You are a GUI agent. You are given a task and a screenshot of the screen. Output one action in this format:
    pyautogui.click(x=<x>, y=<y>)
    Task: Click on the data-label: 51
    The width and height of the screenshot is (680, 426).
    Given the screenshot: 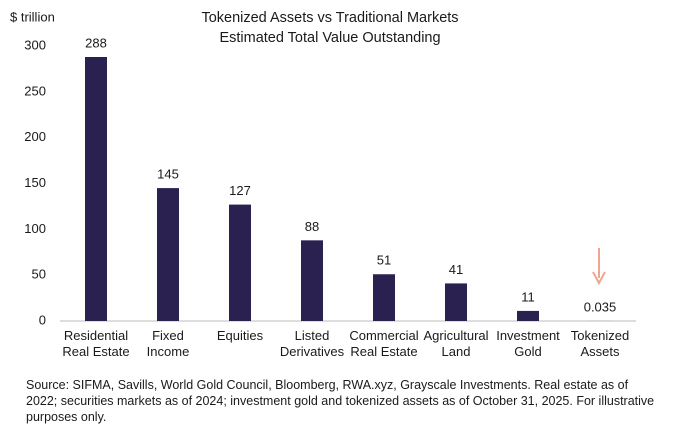 What is the action you would take?
    pyautogui.click(x=384, y=260)
    